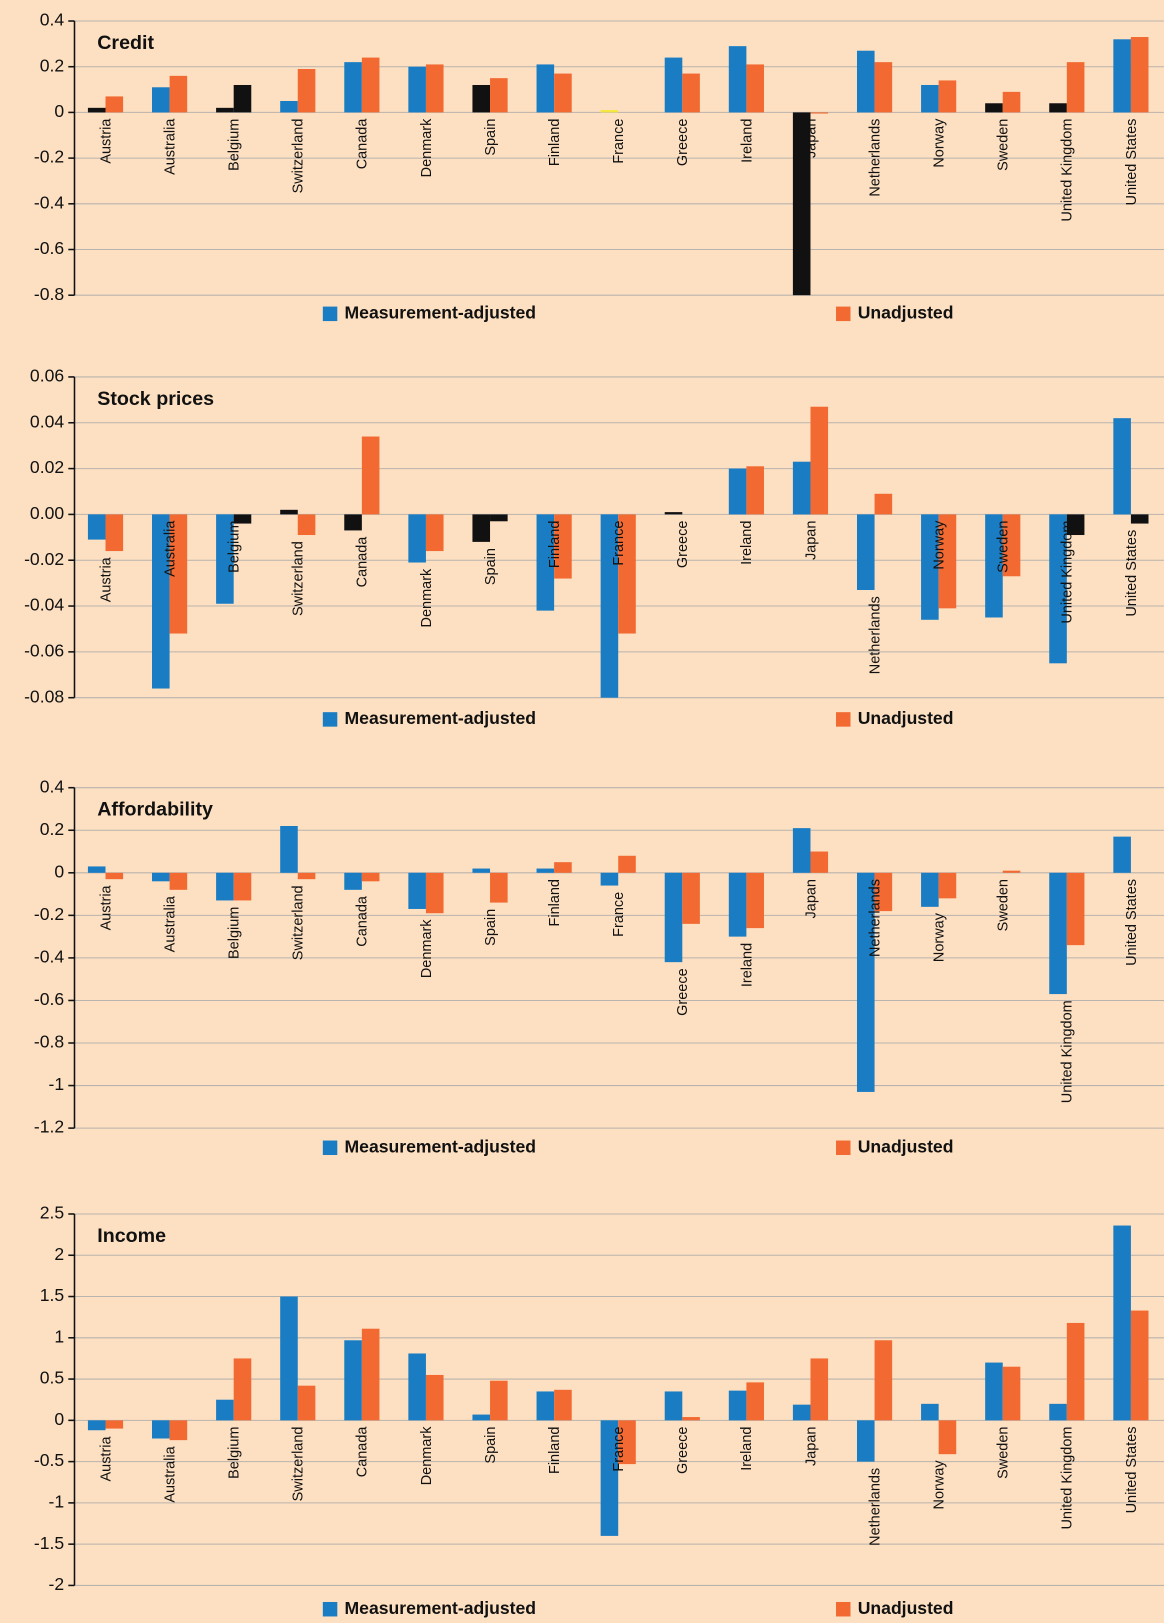  Describe the element at coordinates (49, 1042) in the screenshot. I see `y-tick-label: -0.8` at that location.